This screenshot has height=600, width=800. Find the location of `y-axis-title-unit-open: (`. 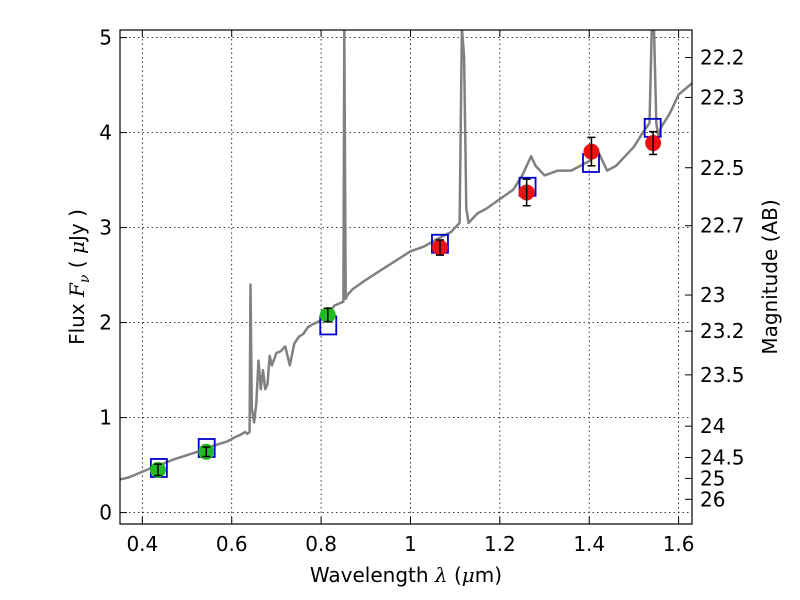

y-axis-title-unit-open: ( is located at coordinates (77, 264).